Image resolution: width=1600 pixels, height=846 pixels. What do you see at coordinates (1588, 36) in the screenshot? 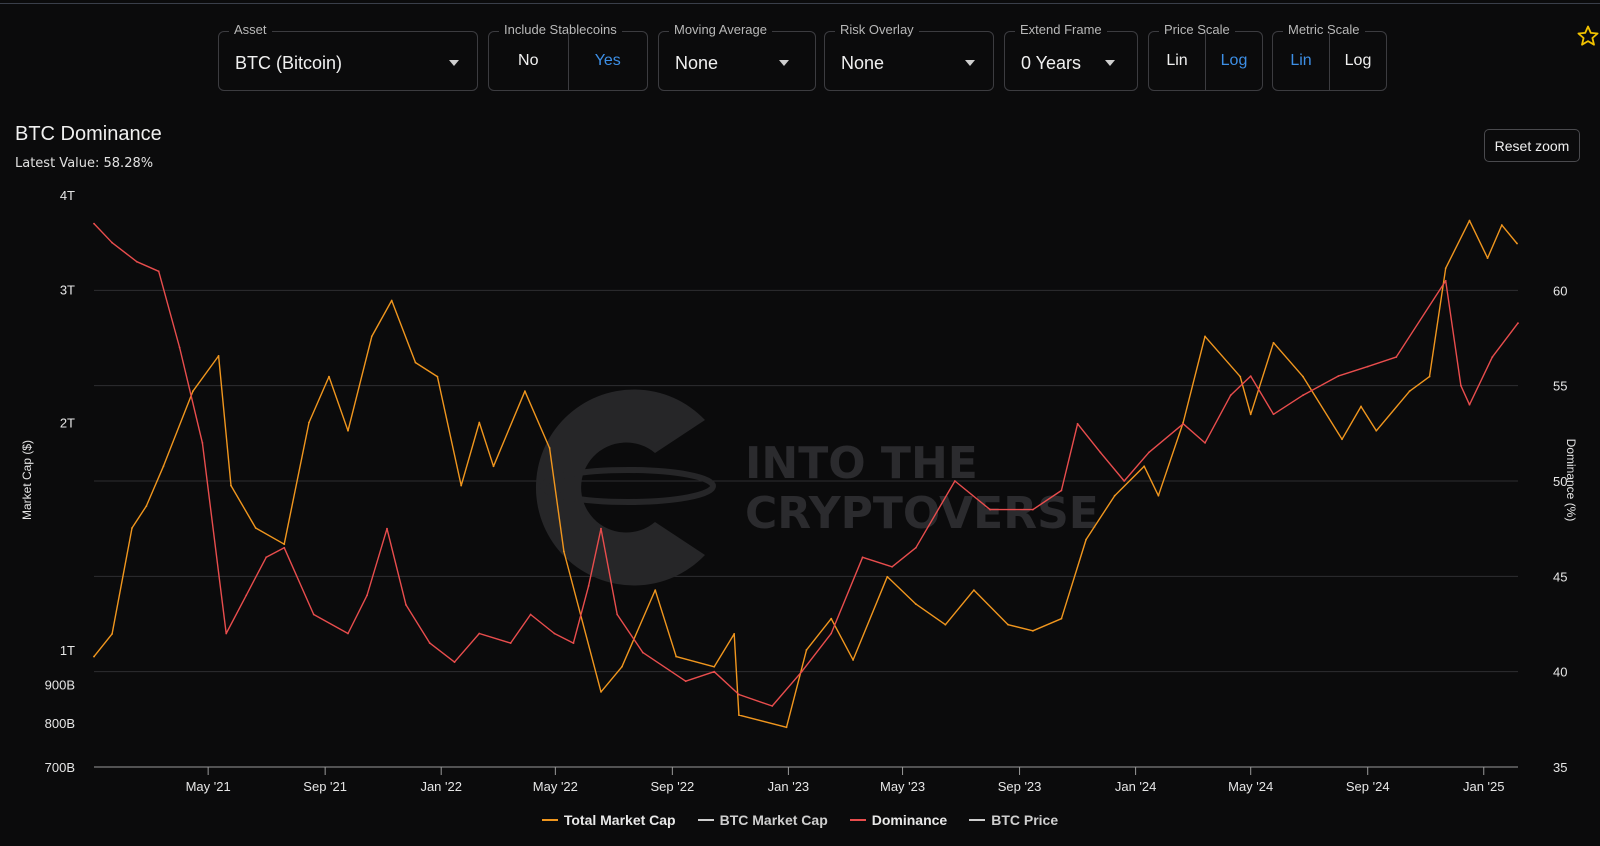
I see `star-outline-icon` at bounding box center [1588, 36].